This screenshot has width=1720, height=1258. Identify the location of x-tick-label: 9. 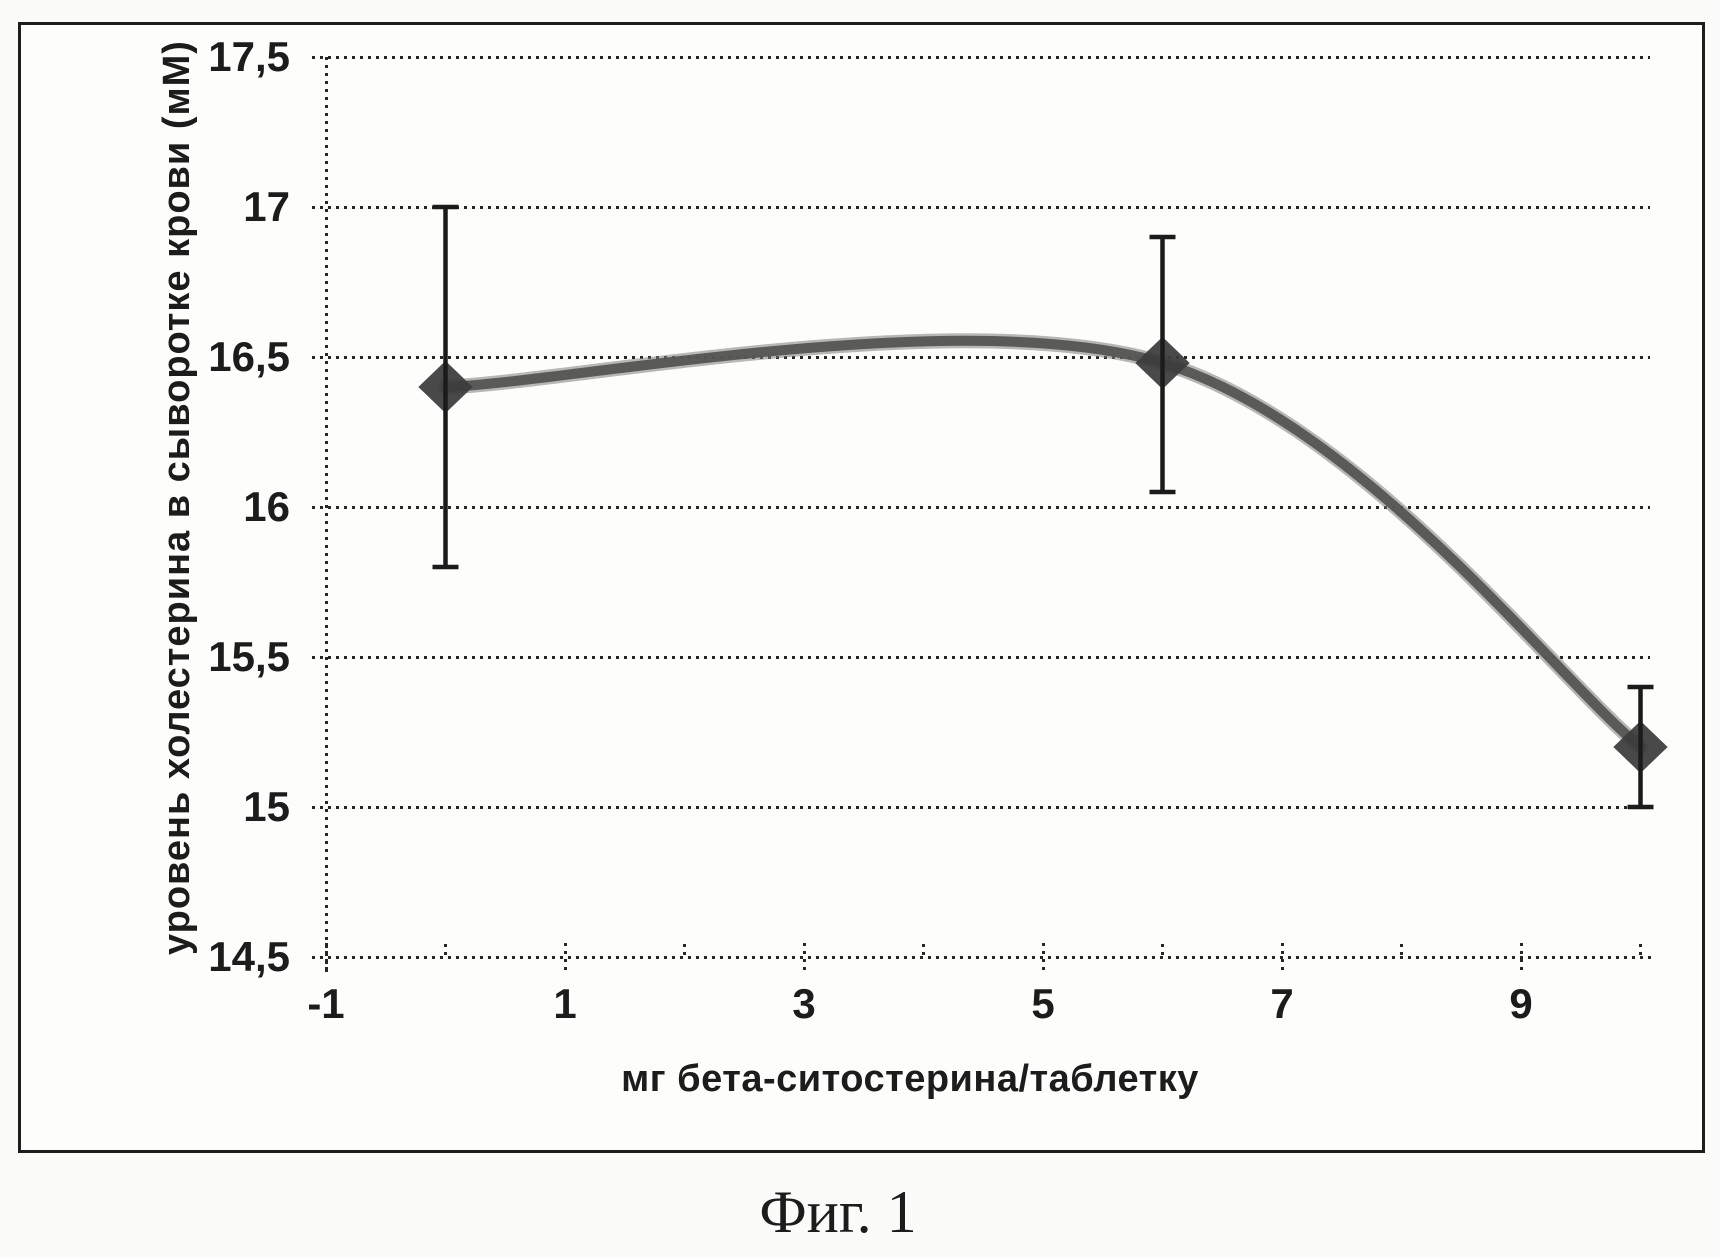
(1521, 1003).